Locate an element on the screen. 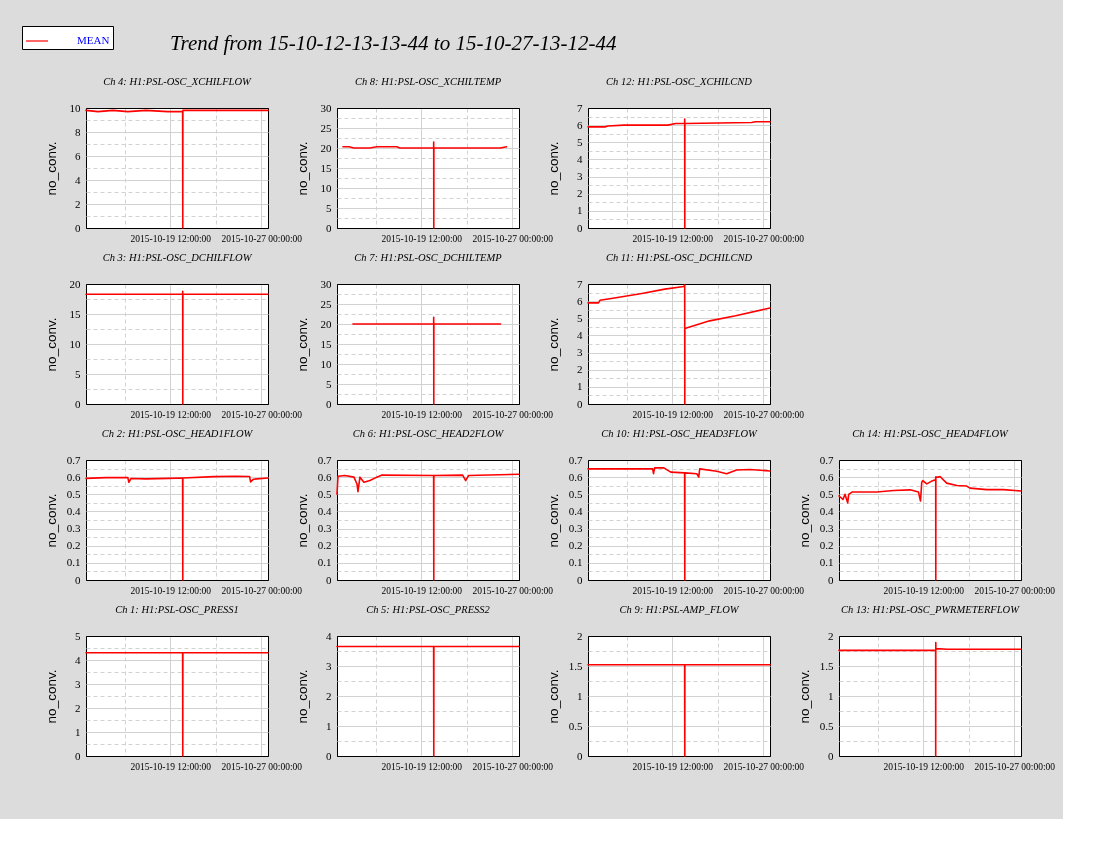  chart-title: Ch 7: H1:PSL-OSC_DCHILTEMP is located at coordinates (428, 257).